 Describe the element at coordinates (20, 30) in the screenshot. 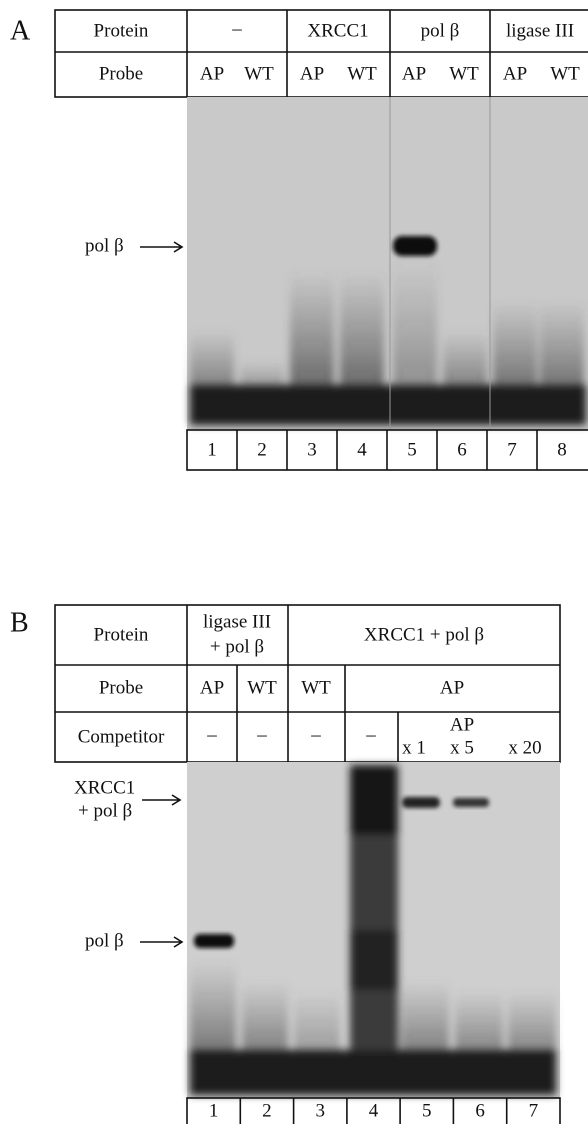

I see `panel-label: A` at that location.